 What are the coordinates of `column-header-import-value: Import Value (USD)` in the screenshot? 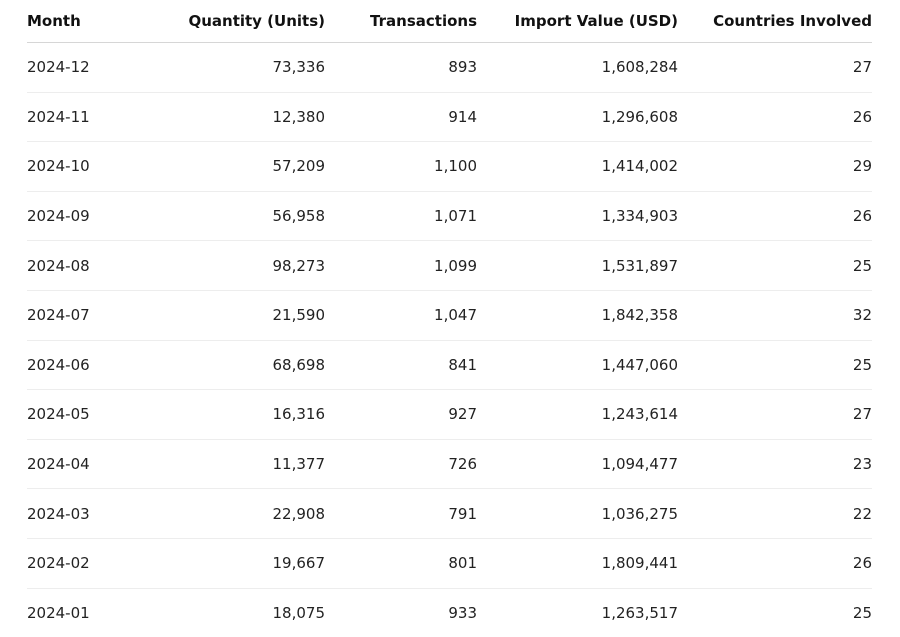 It's located at (577, 21).